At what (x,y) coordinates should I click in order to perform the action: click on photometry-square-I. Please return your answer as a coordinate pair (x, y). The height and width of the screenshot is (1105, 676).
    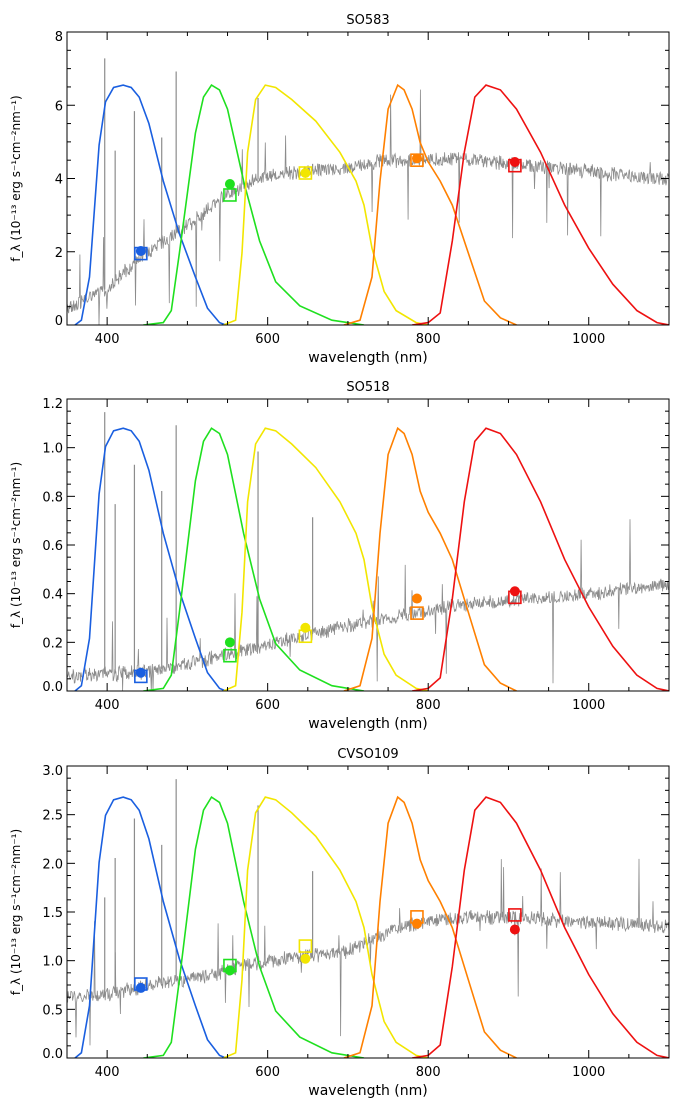
    Looking at the image, I should click on (417, 613).